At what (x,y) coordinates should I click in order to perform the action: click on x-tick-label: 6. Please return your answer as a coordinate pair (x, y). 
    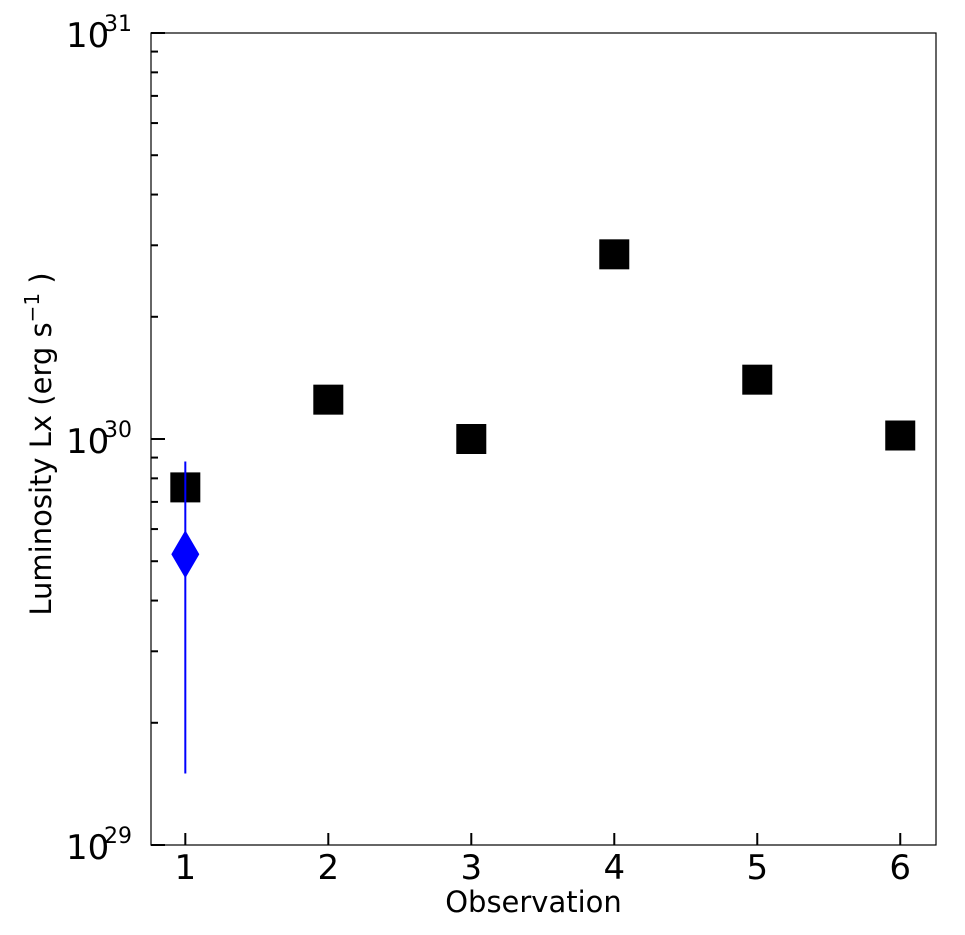
    Looking at the image, I should click on (900, 868).